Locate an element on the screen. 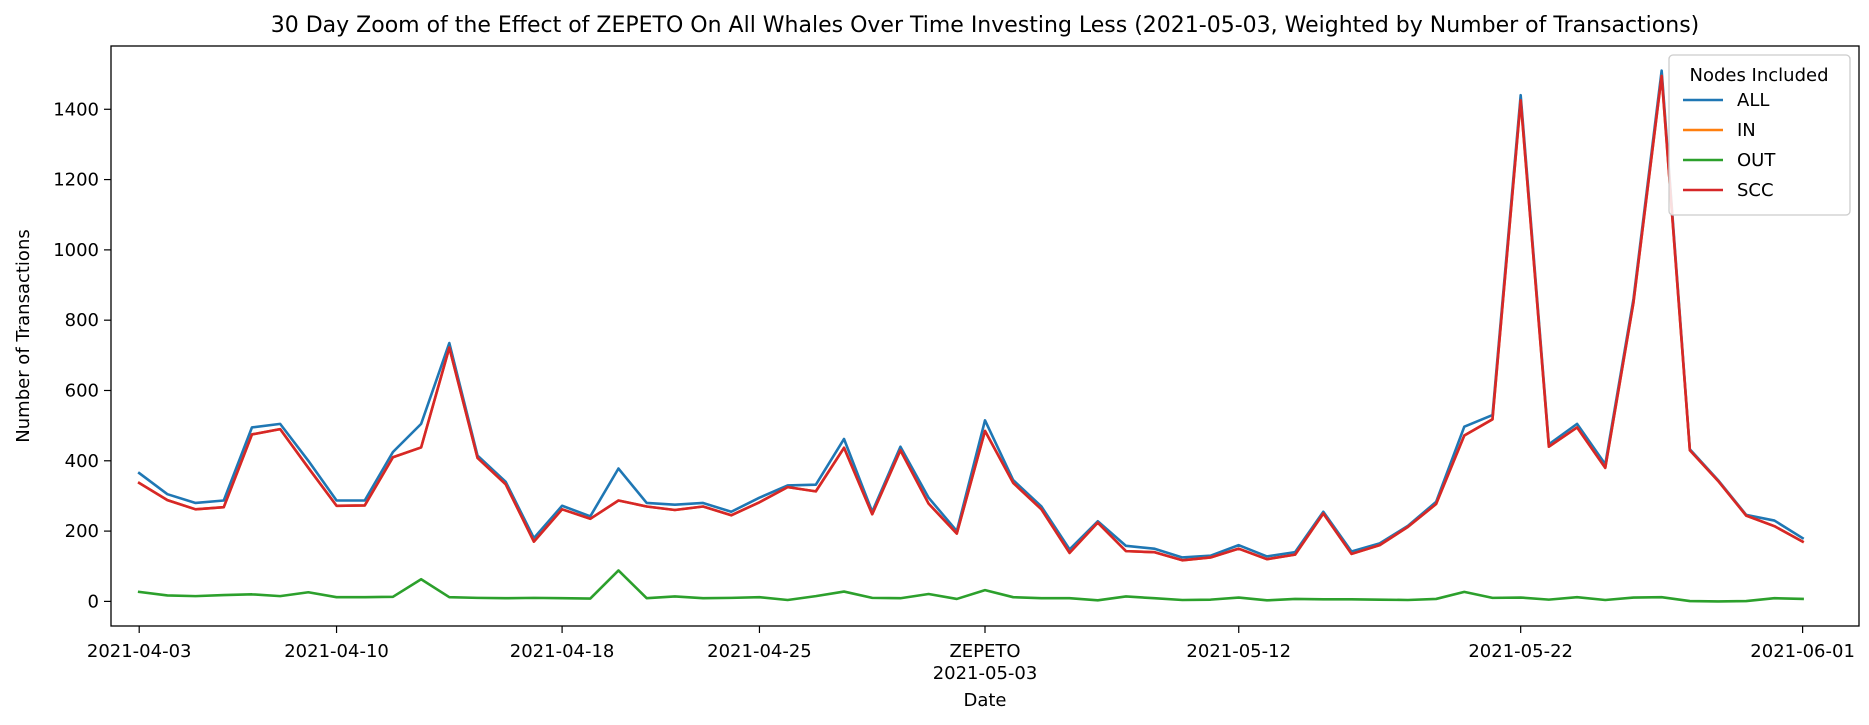 The width and height of the screenshot is (1869, 725). legend-label-in: IN is located at coordinates (1746, 130).